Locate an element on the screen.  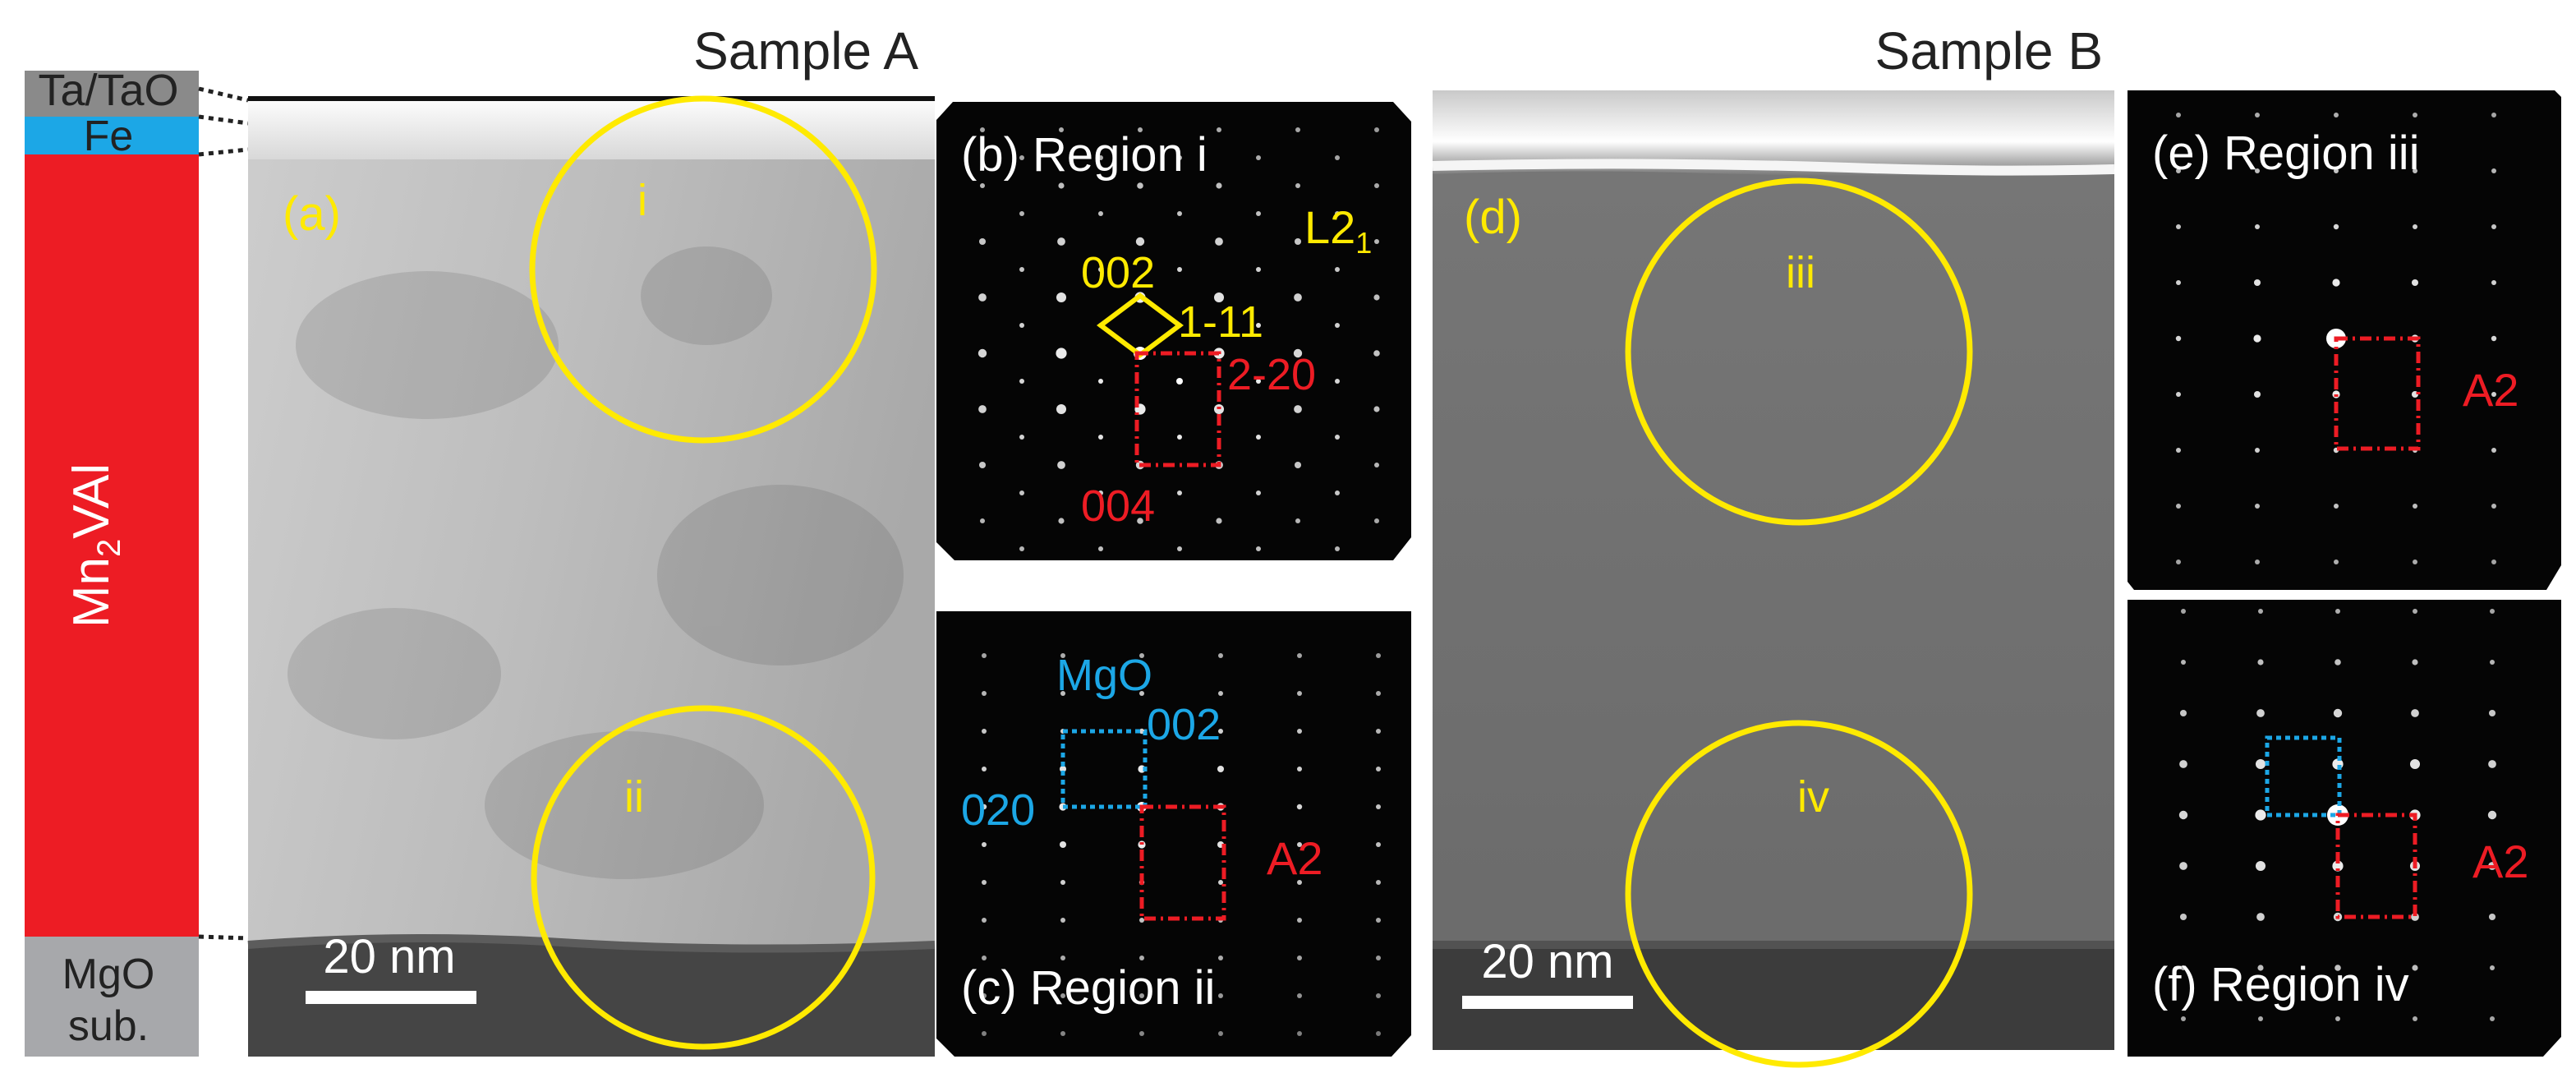
panel-b-diffraction: (b) Region i L21 002 1-11 2-20 004 is located at coordinates (1173, 331).